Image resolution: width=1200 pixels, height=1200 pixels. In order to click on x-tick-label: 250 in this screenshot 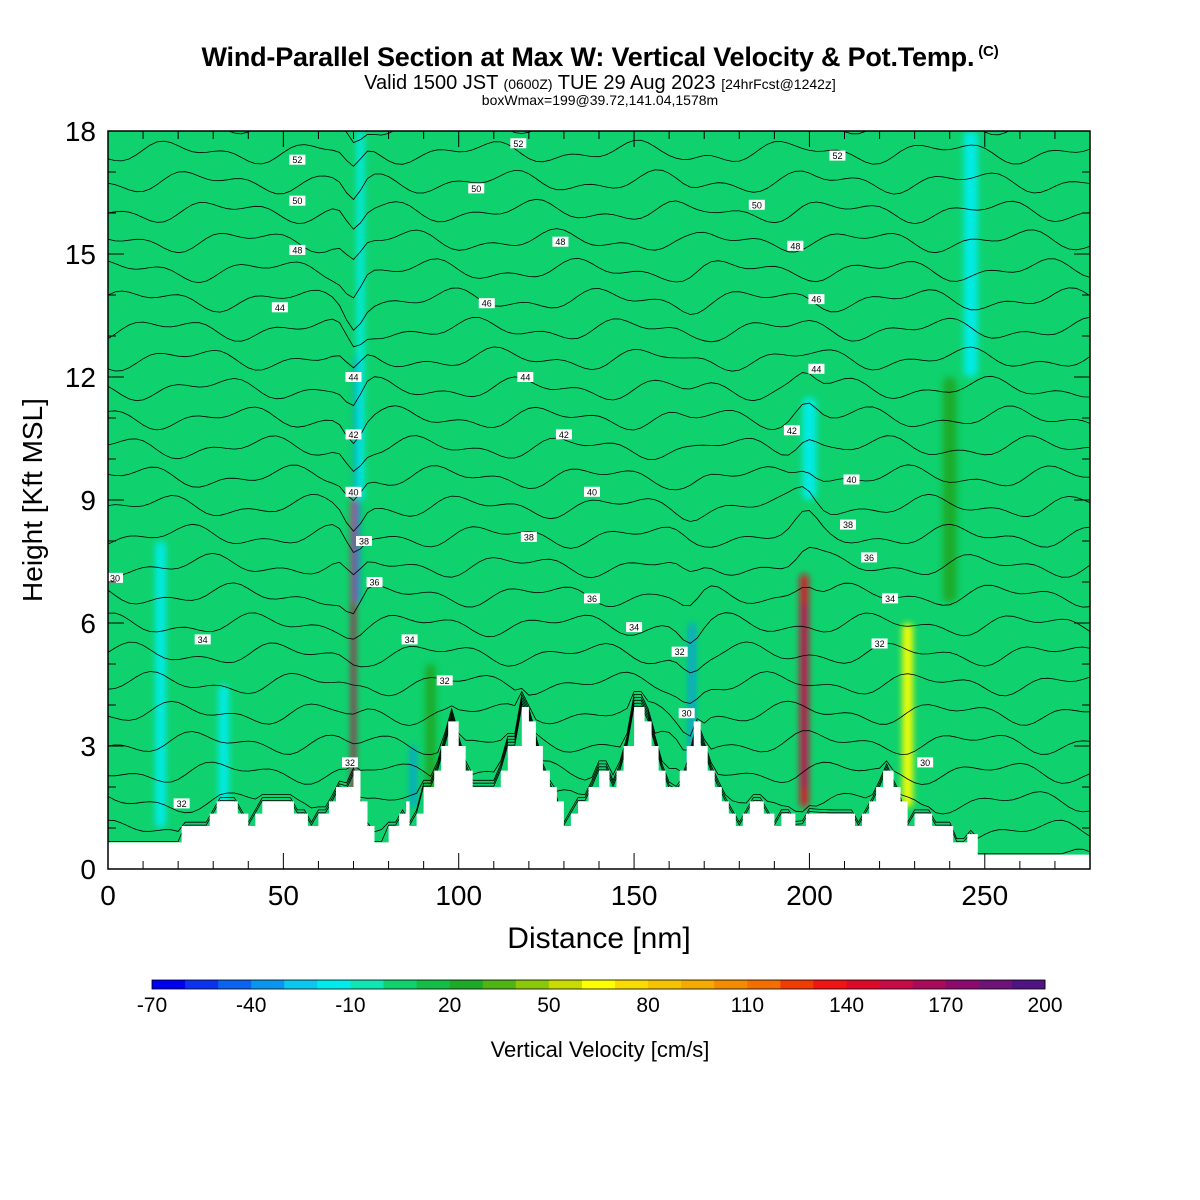, I will do `click(984, 895)`.